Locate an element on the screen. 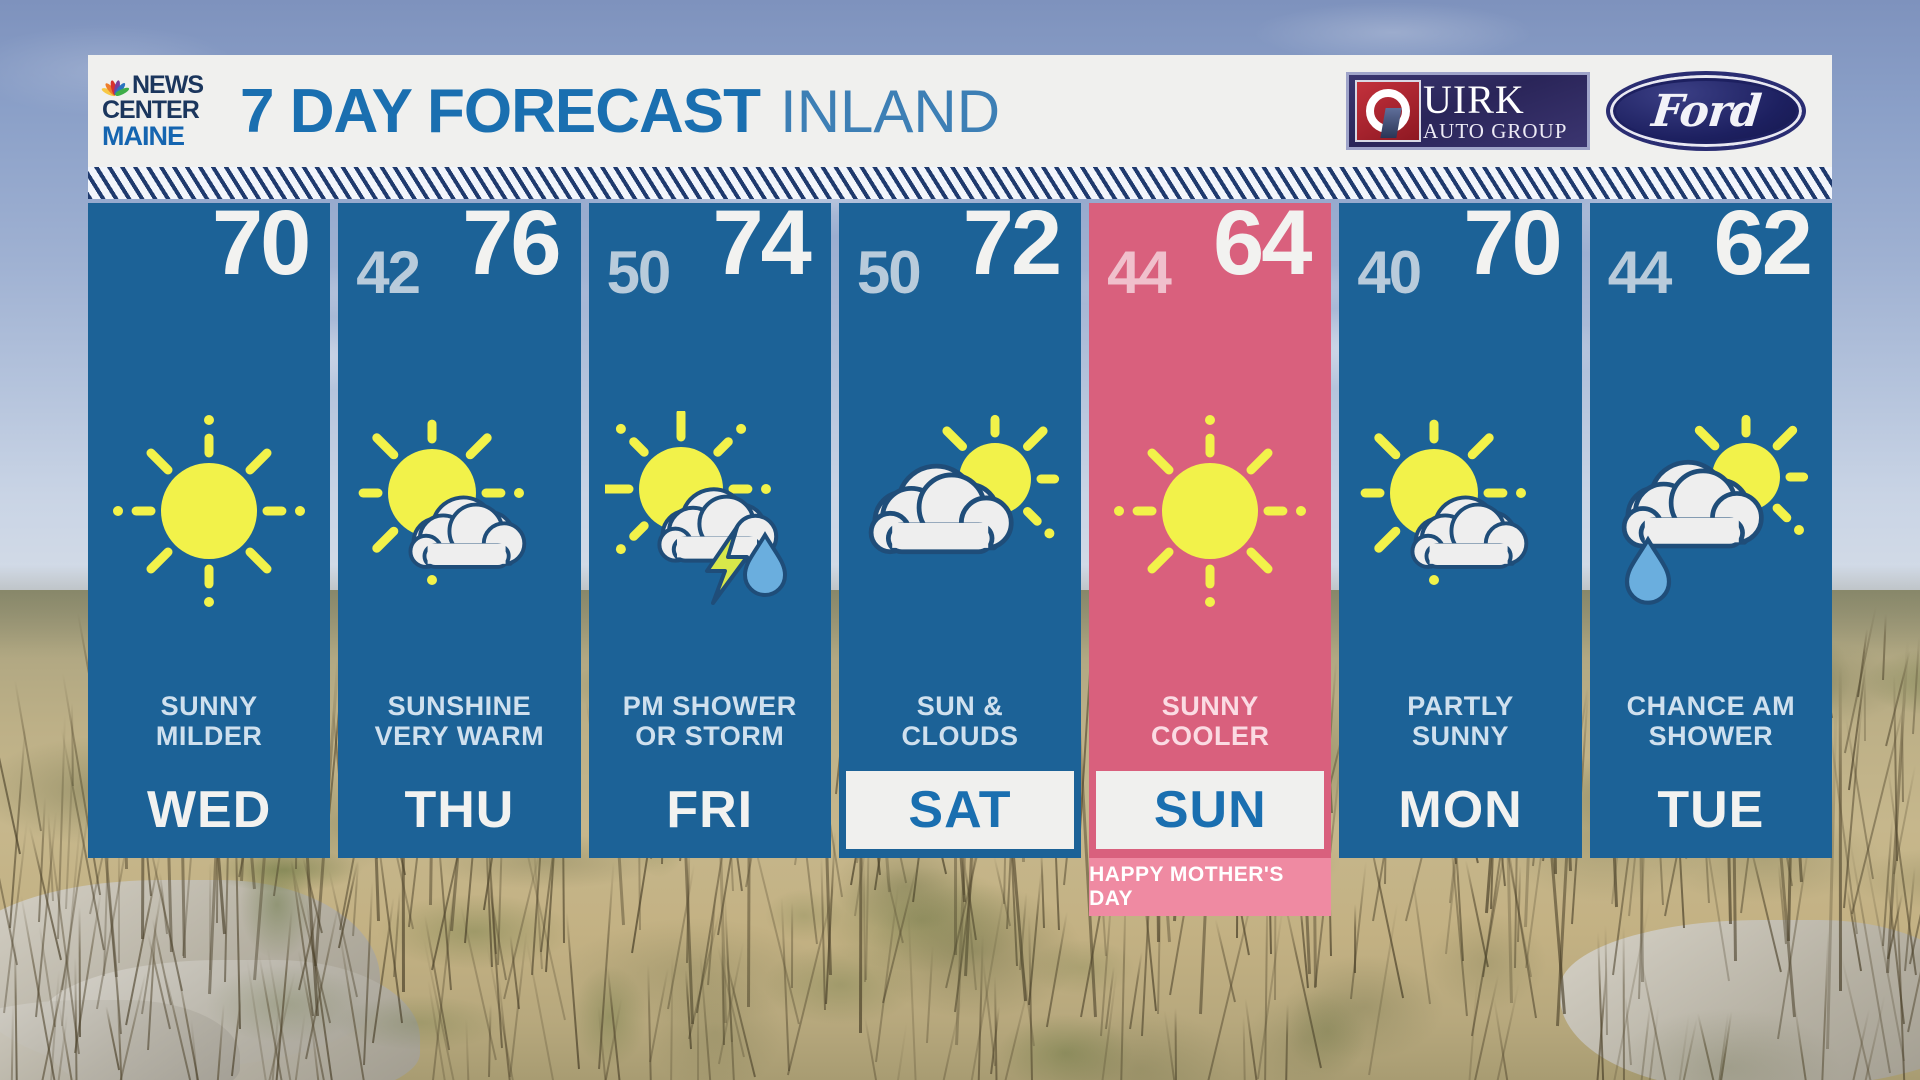  temperature-row: 44 64 is located at coordinates (1210, 272).